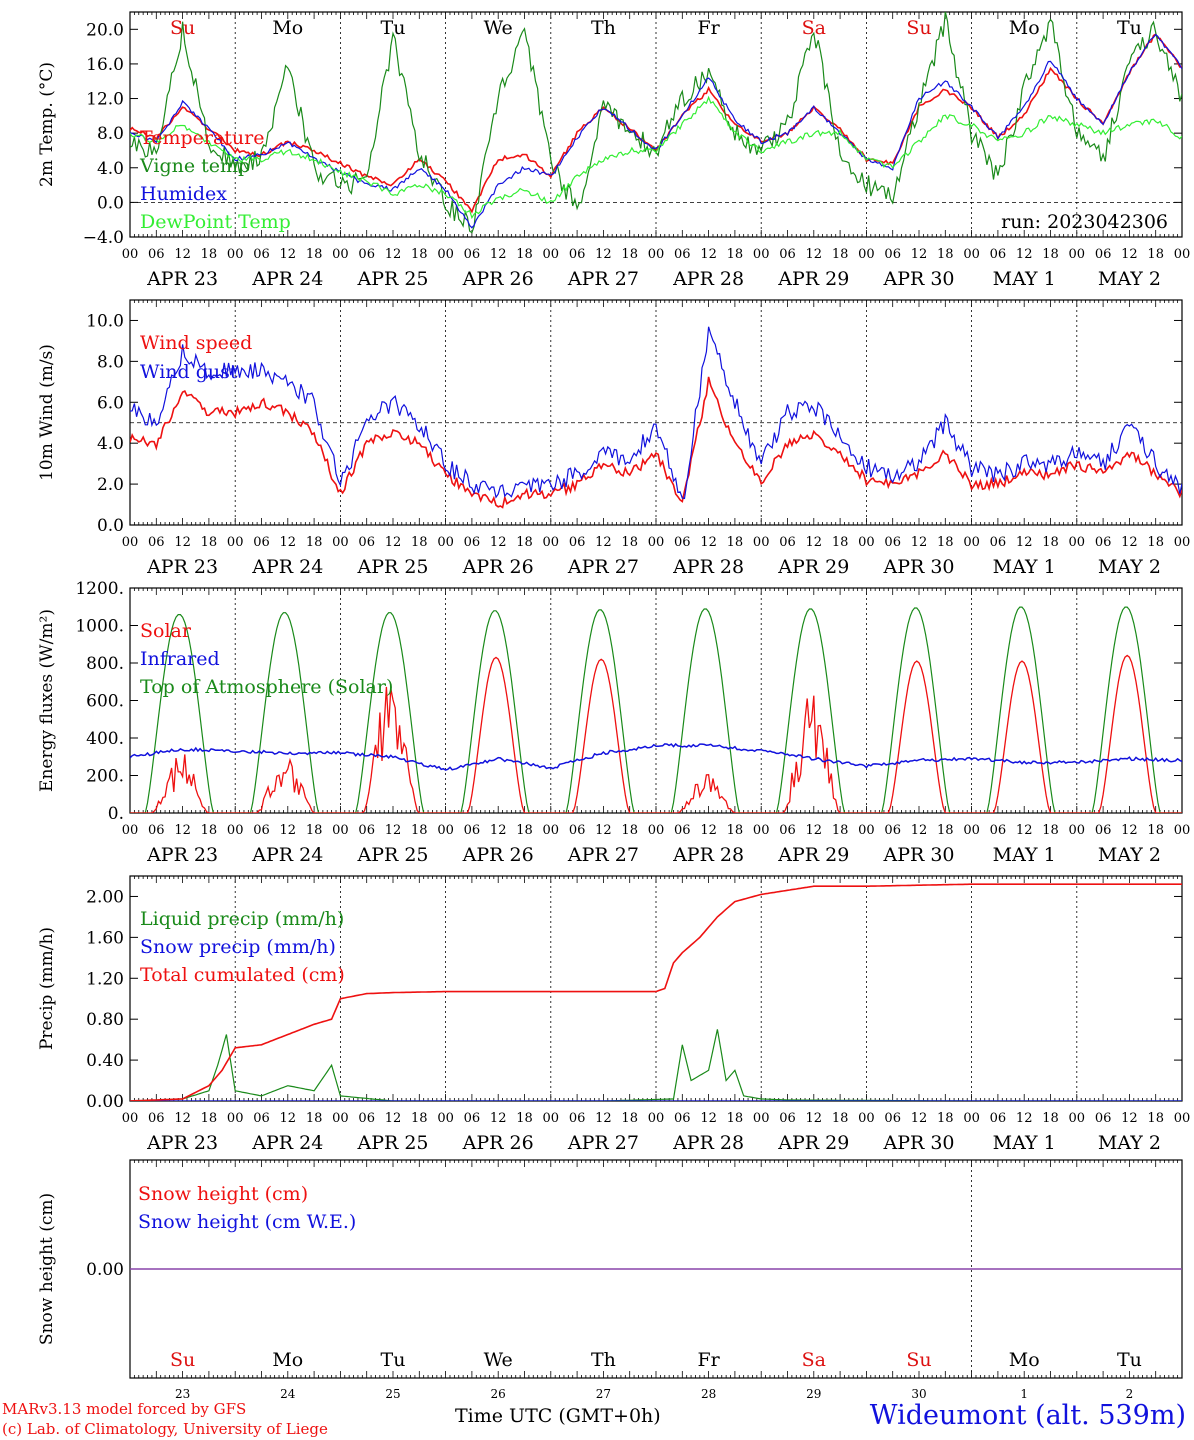 The image size is (1194, 1440). Describe the element at coordinates (603, 1394) in the screenshot. I see `day-number-label: 27` at that location.